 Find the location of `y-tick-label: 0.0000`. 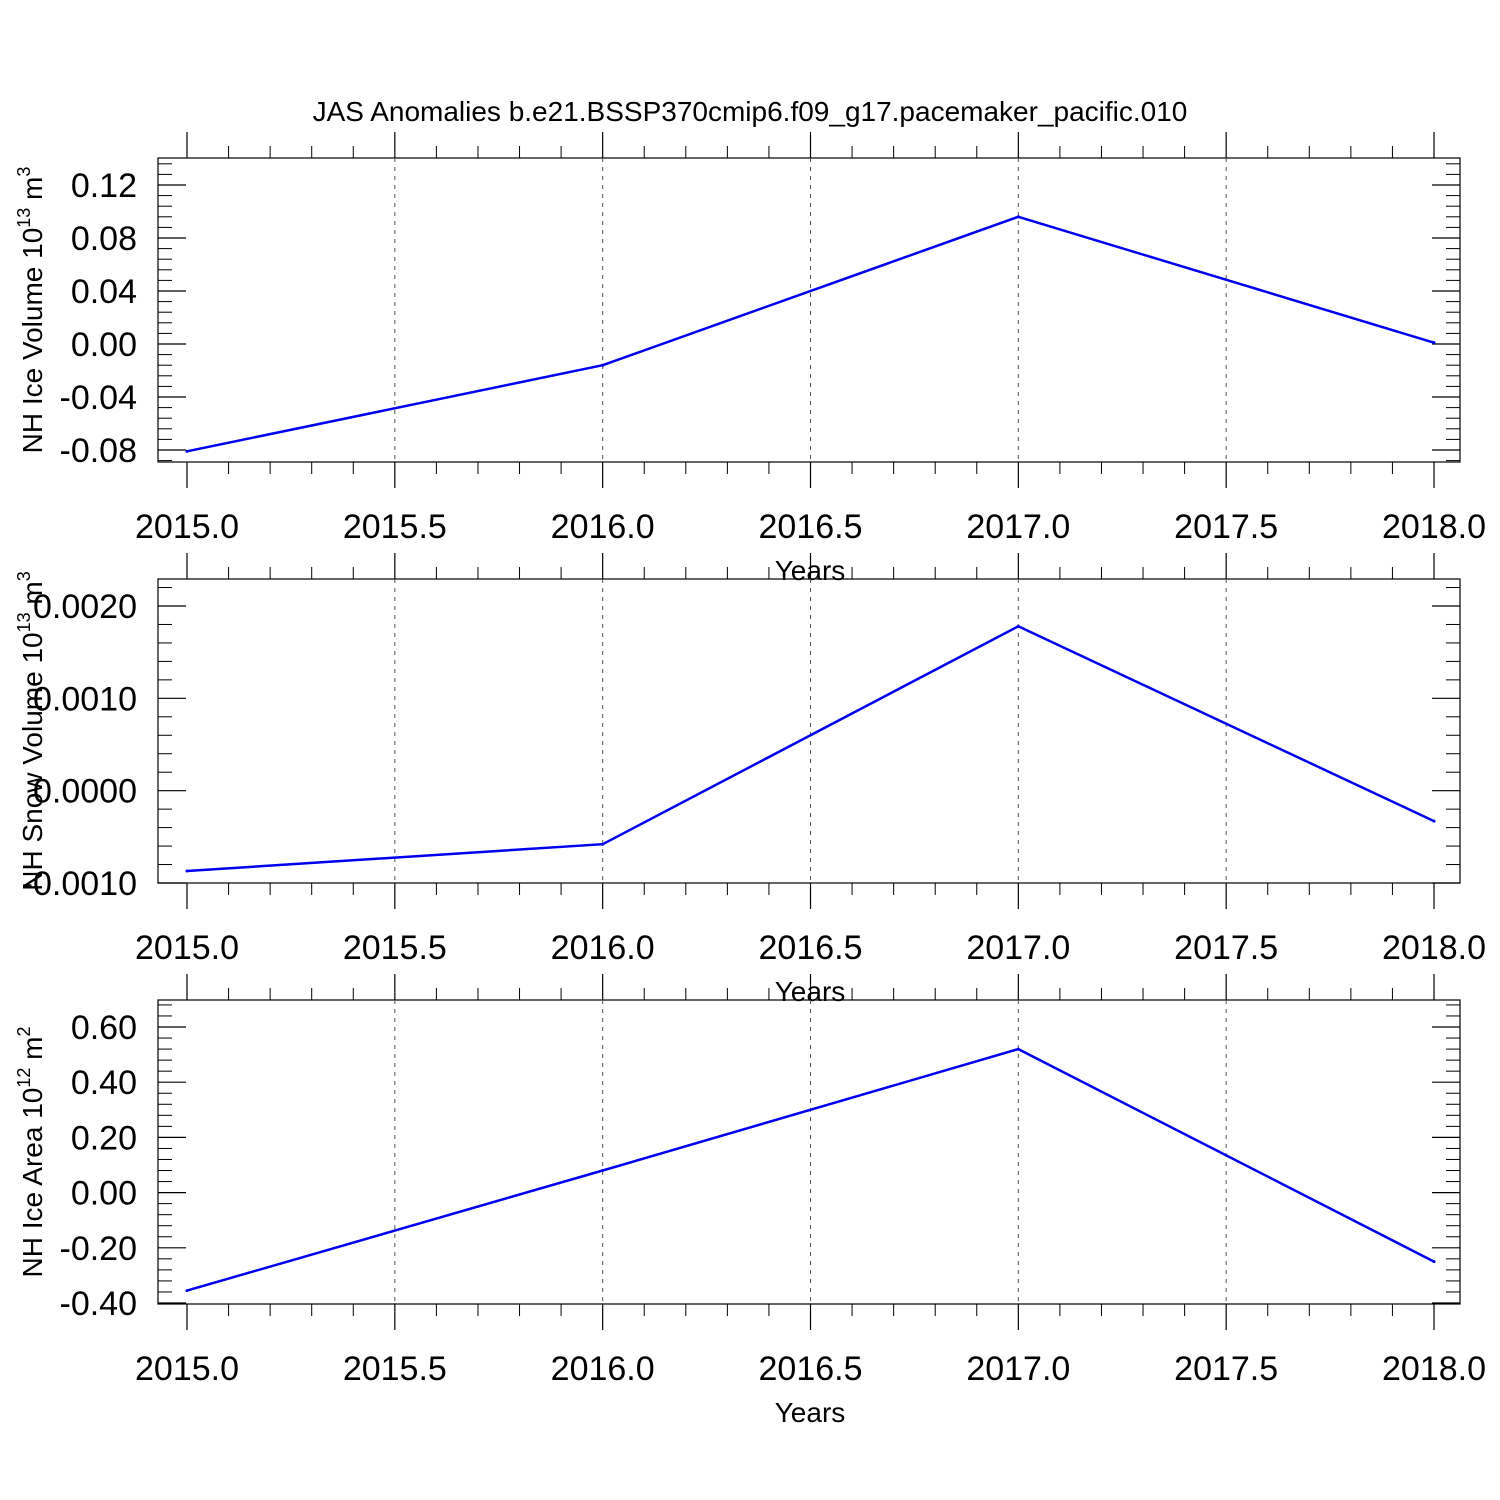

y-tick-label: 0.0000 is located at coordinates (85, 792).